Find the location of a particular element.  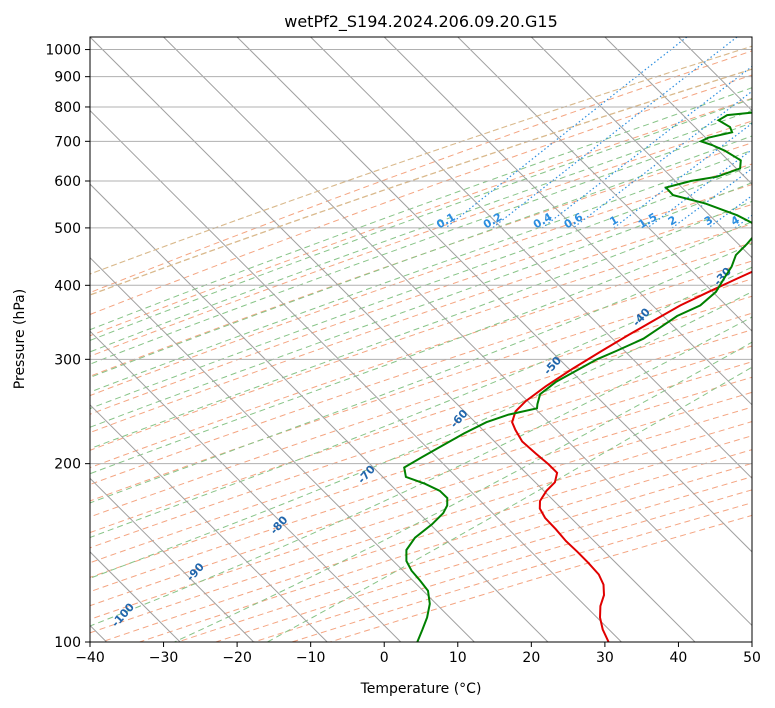

x-tick-label: 50 is located at coordinates (752, 658).